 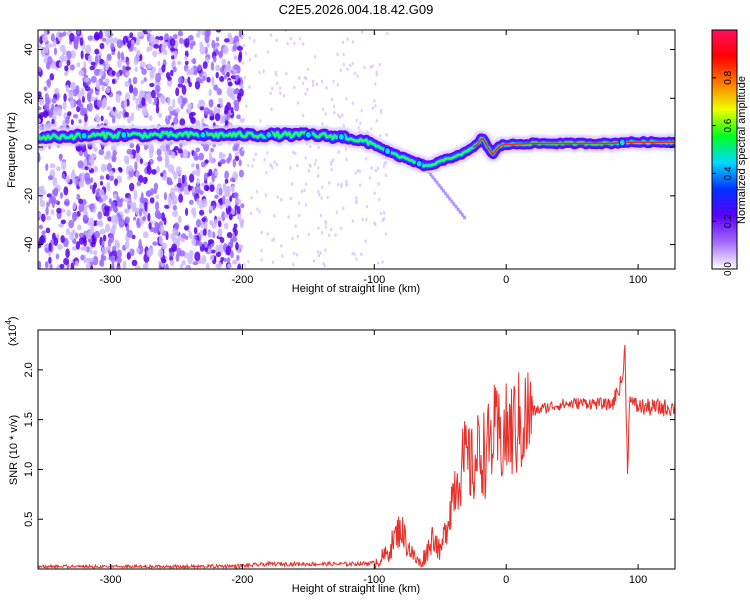 What do you see at coordinates (29, 419) in the screenshot?
I see `snr-y-tick-label: 1.5` at bounding box center [29, 419].